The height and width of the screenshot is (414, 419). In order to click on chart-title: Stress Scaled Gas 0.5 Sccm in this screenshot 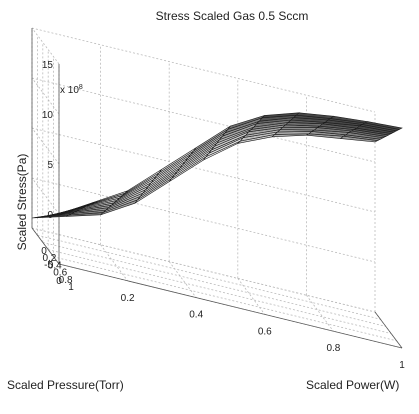, I will do `click(232, 16)`.